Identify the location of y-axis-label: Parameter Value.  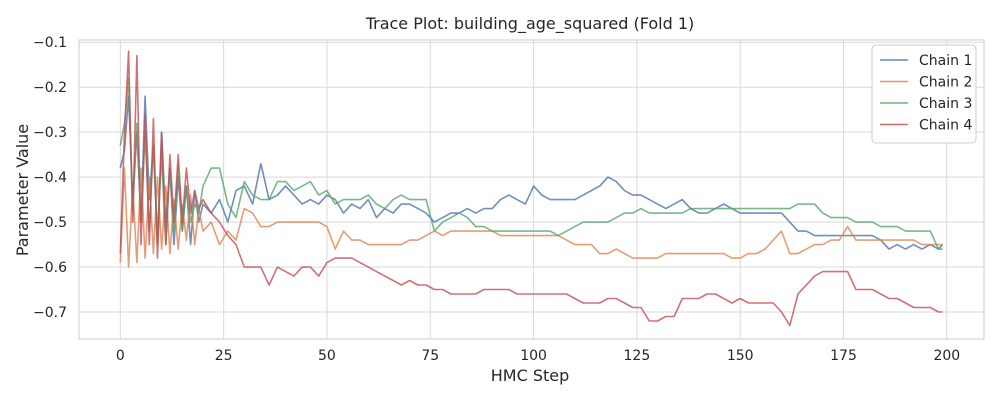
(22, 190).